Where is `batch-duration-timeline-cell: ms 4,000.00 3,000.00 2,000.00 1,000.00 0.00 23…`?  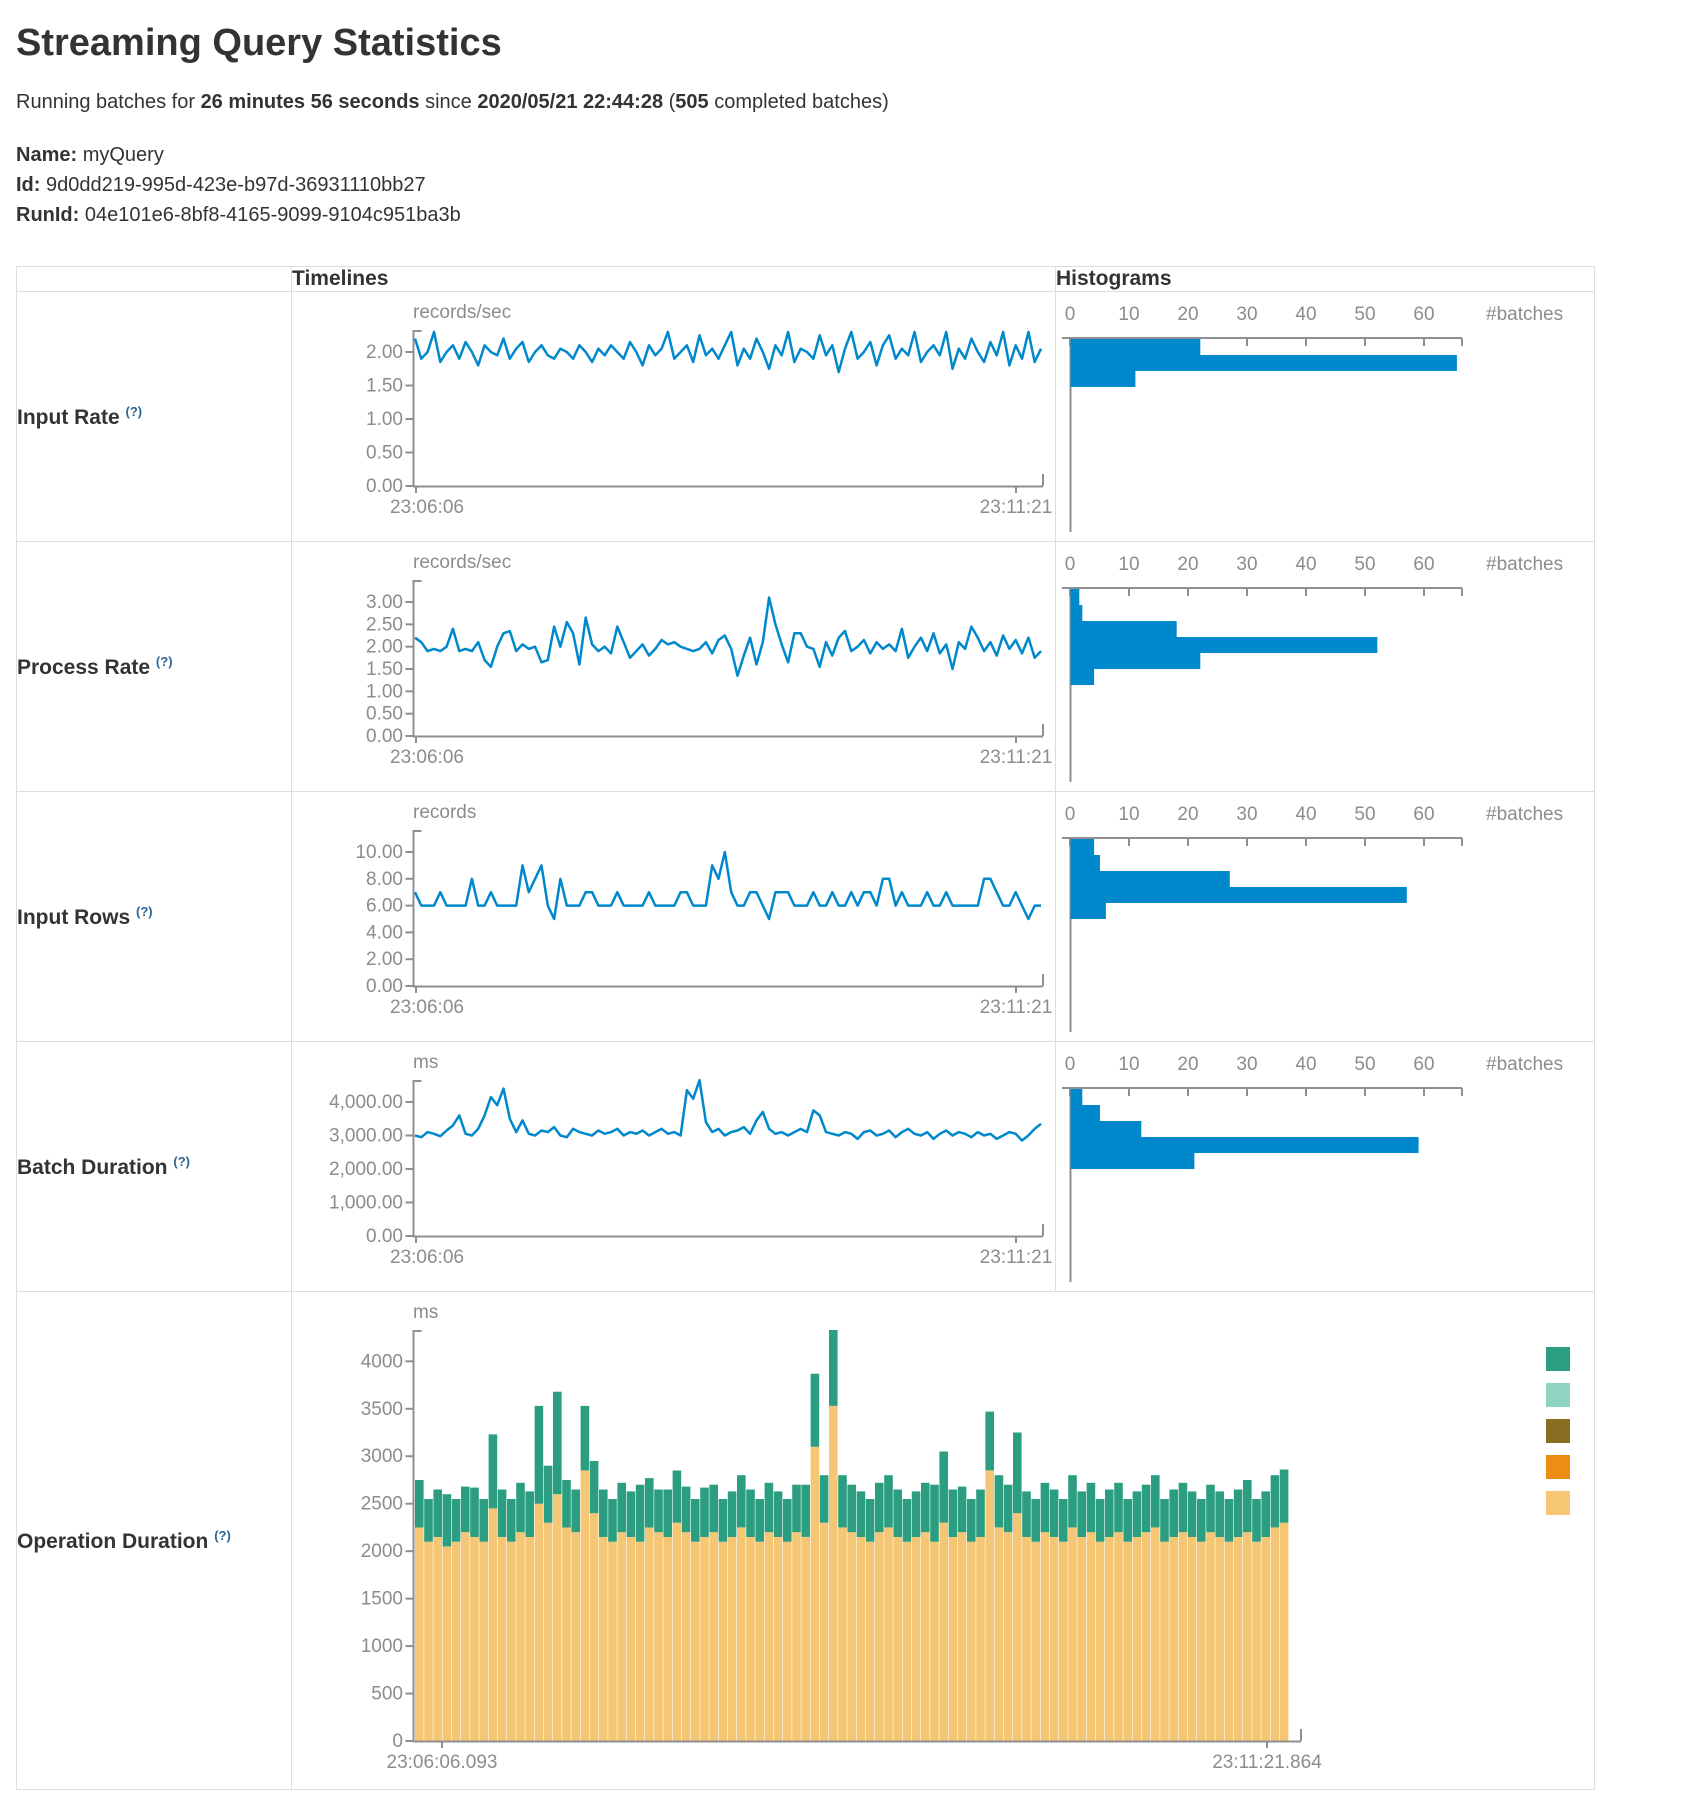
batch-duration-timeline-cell: ms 4,000.00 3,000.00 2,000.00 1,000.00 0.00 23… is located at coordinates (673, 1166).